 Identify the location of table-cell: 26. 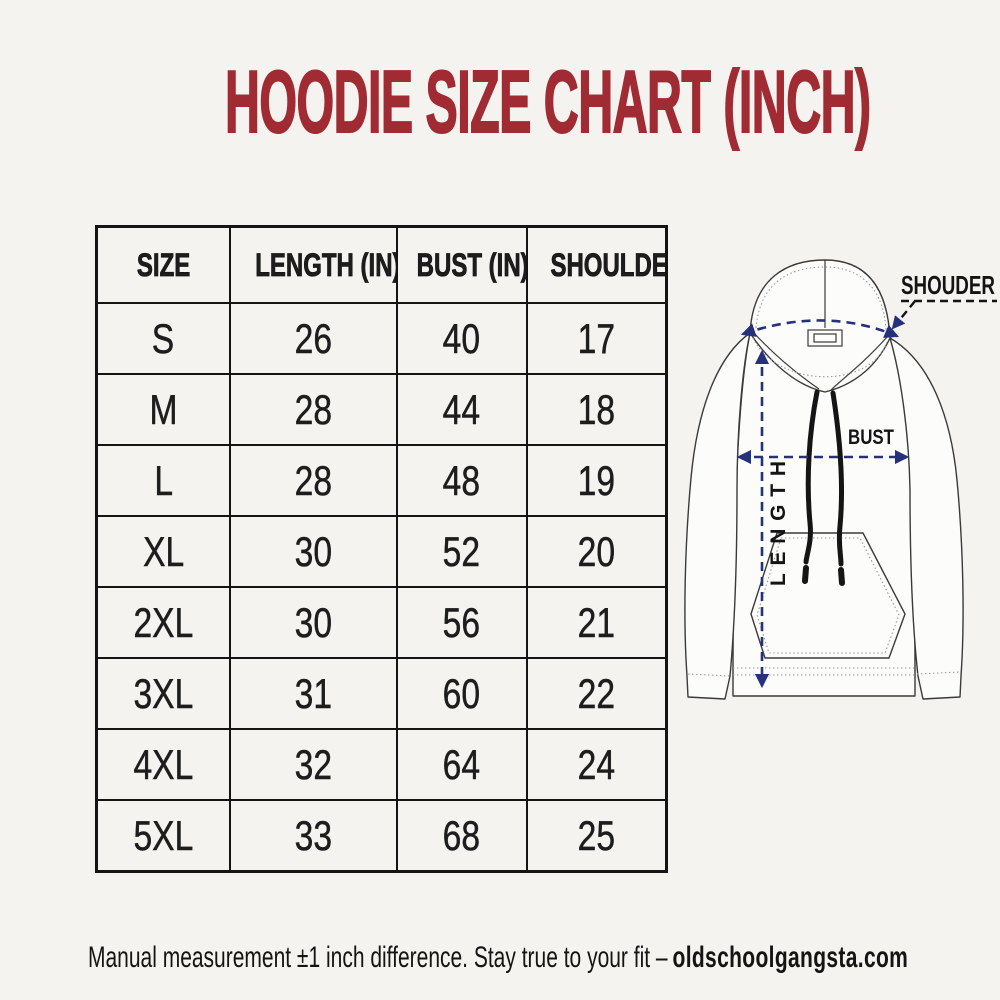
(313, 338).